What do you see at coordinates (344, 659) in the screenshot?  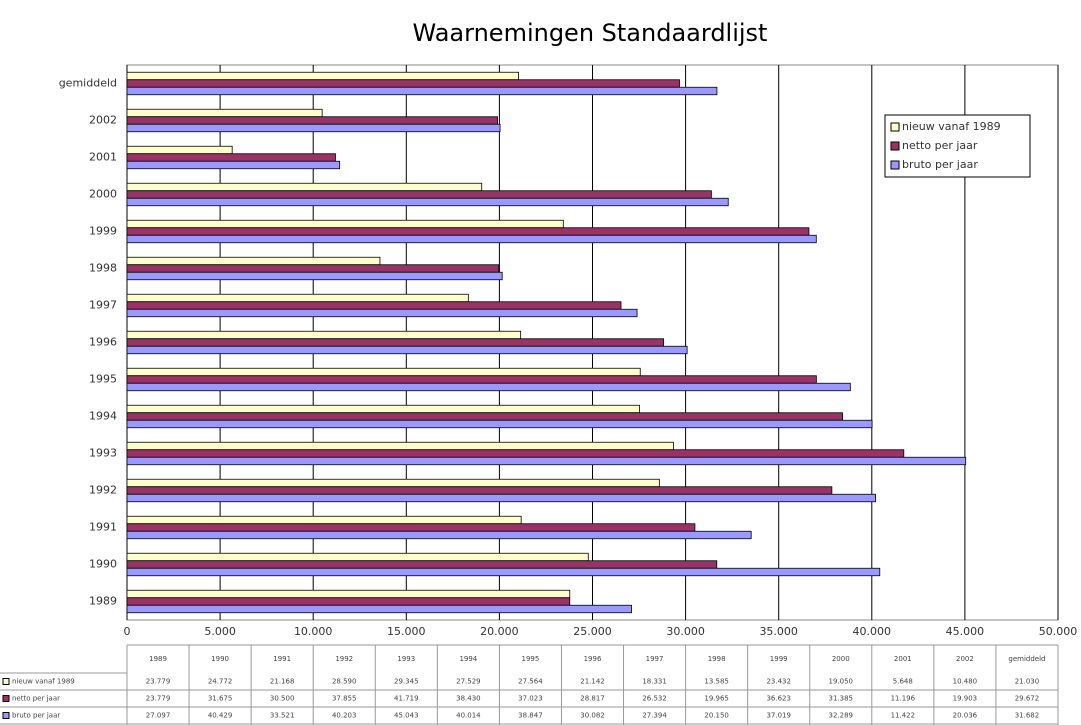 I see `table-header: 1992` at bounding box center [344, 659].